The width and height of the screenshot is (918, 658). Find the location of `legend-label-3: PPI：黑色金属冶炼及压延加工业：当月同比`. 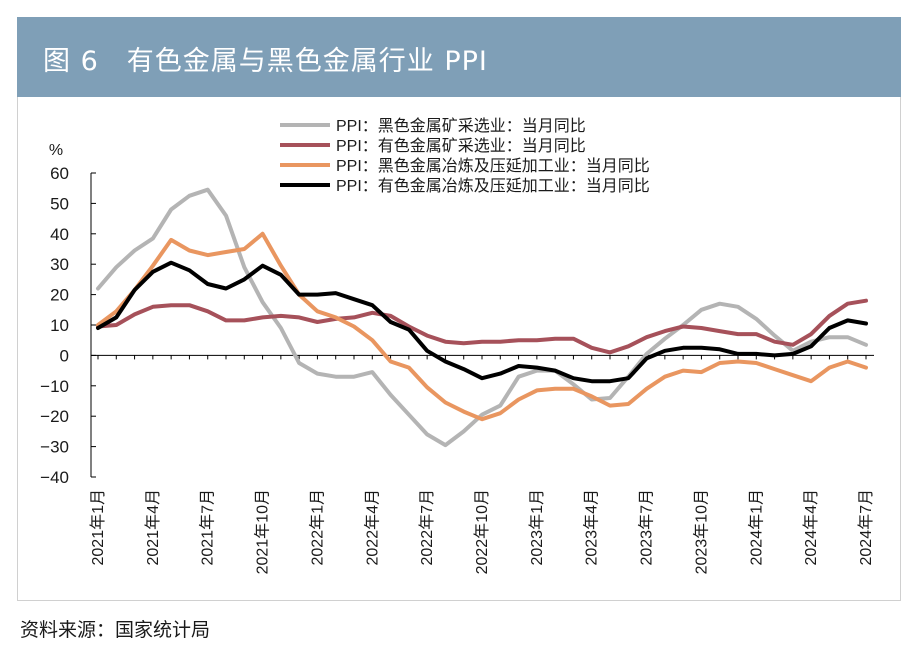

legend-label-3: PPI：黑色金属冶炼及压延加工业：当月同比 is located at coordinates (493, 166).